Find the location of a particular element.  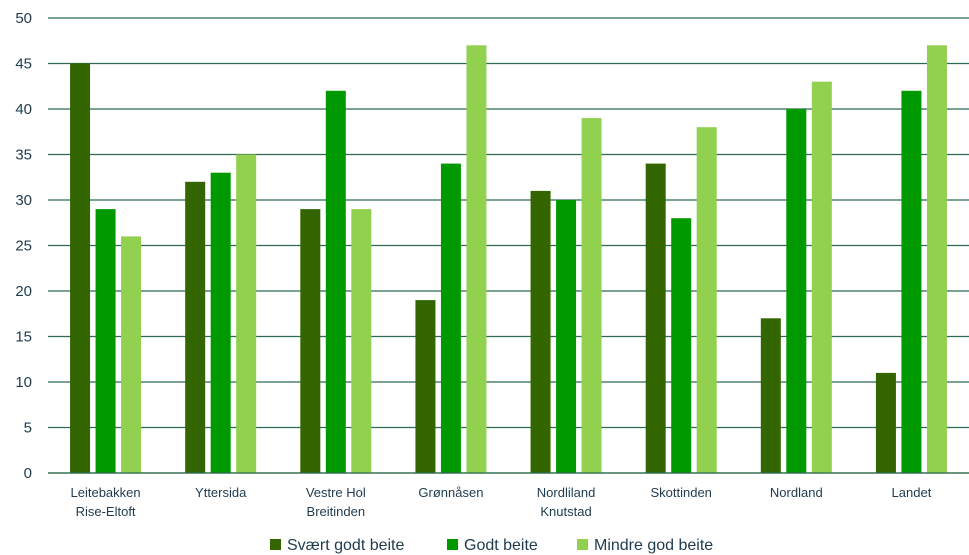

x-tick-label: Vestre Hol is located at coordinates (336, 492).